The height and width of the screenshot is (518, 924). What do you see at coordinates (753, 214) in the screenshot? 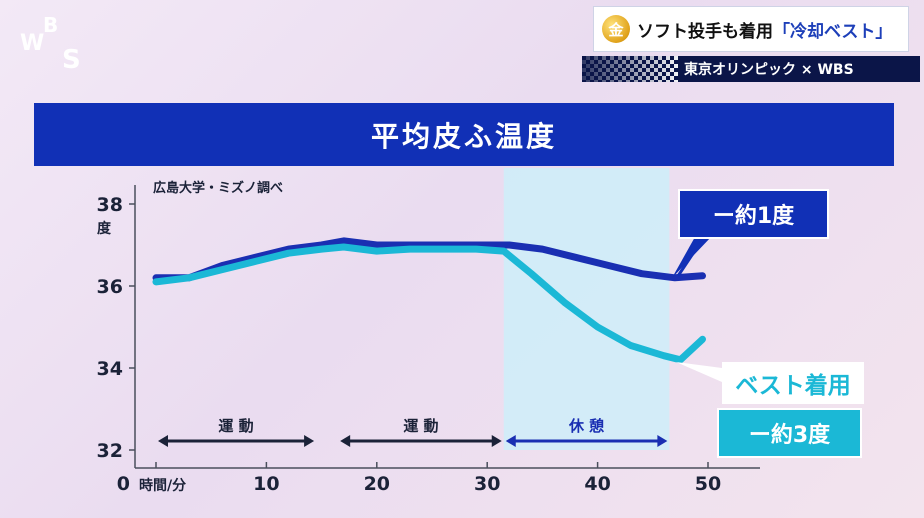
I see `top-callout: ー約1度` at bounding box center [753, 214].